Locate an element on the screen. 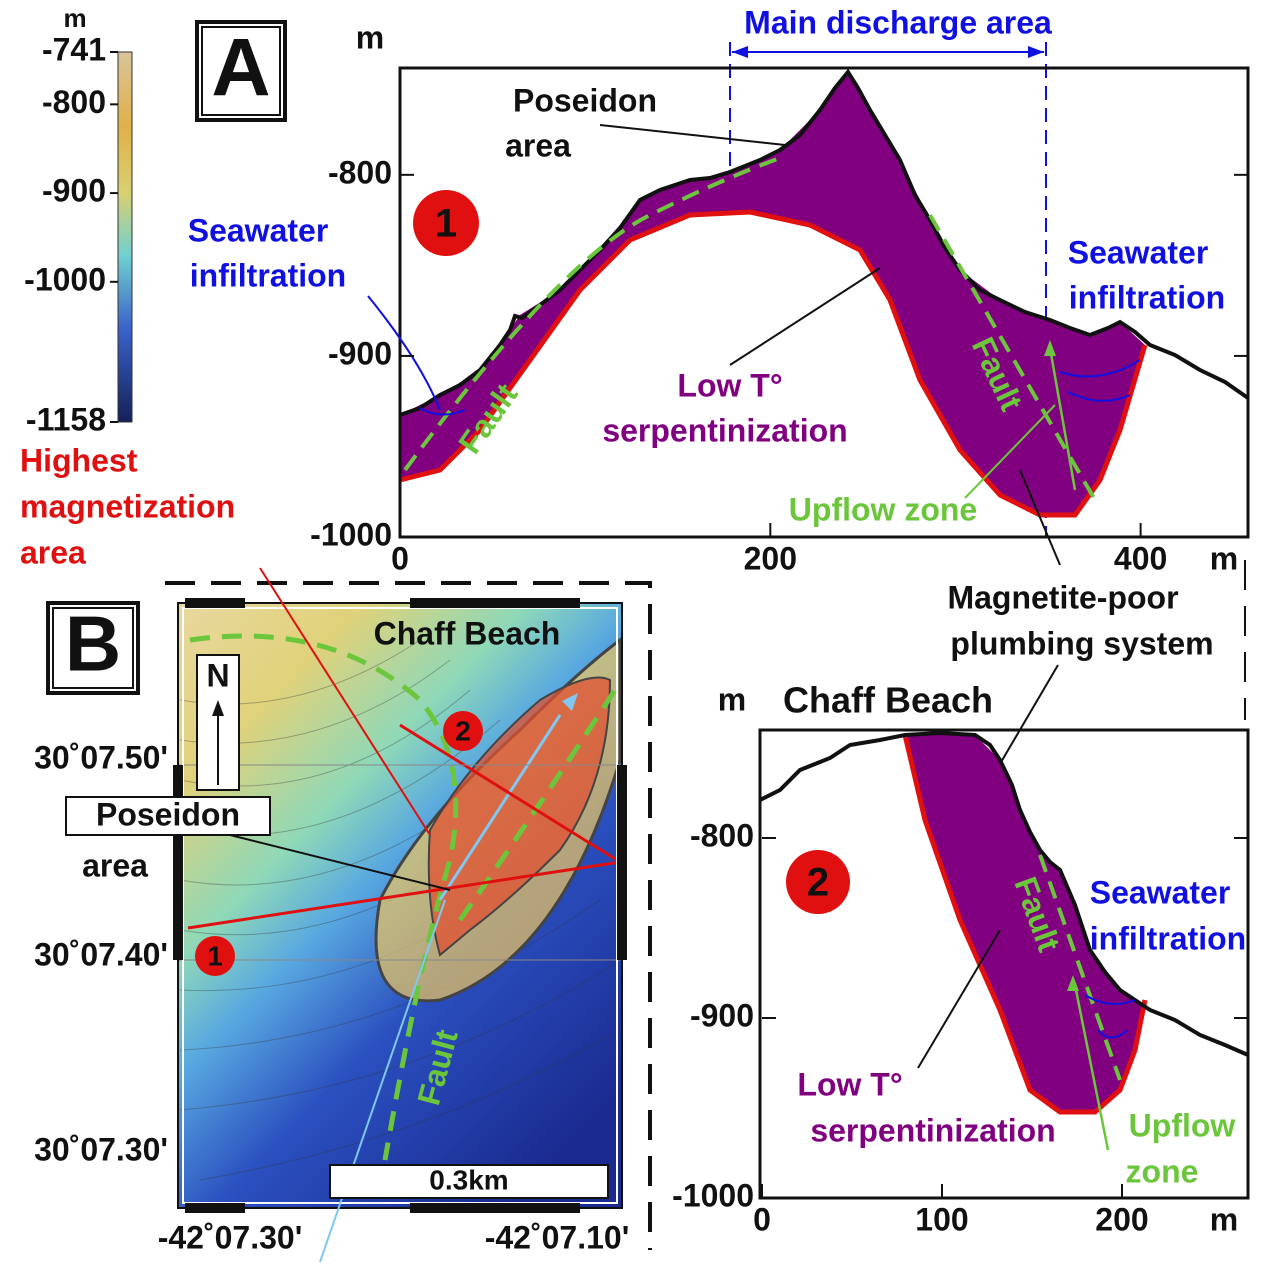 The image size is (1271, 1266). colorbar-tick-label: -741 is located at coordinates (74, 49).